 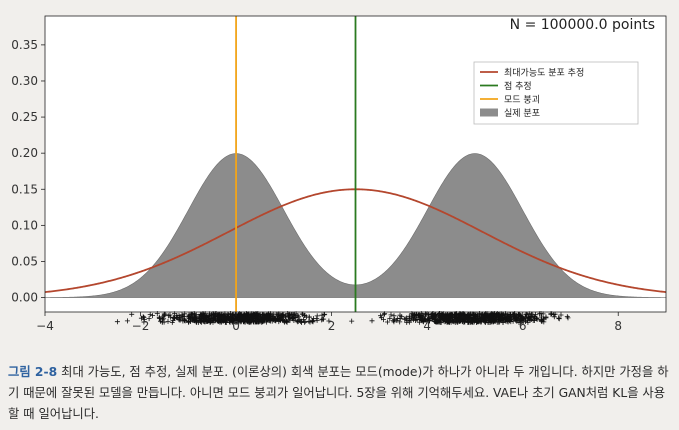 I want to click on legend-label-0: 최대가능도 분포 추정, so click(x=544, y=73).